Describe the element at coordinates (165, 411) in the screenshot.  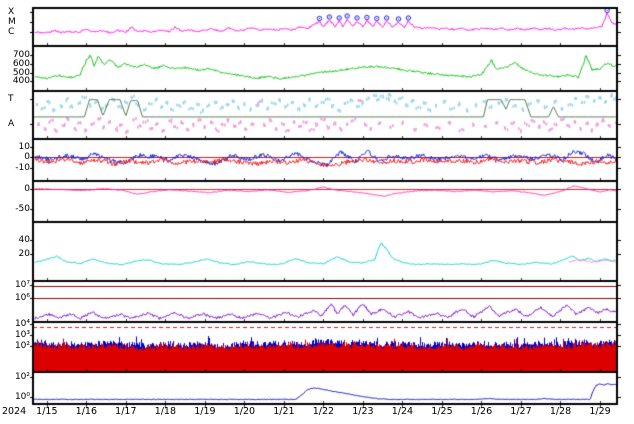
I see `x-tick-label: 1/18` at that location.